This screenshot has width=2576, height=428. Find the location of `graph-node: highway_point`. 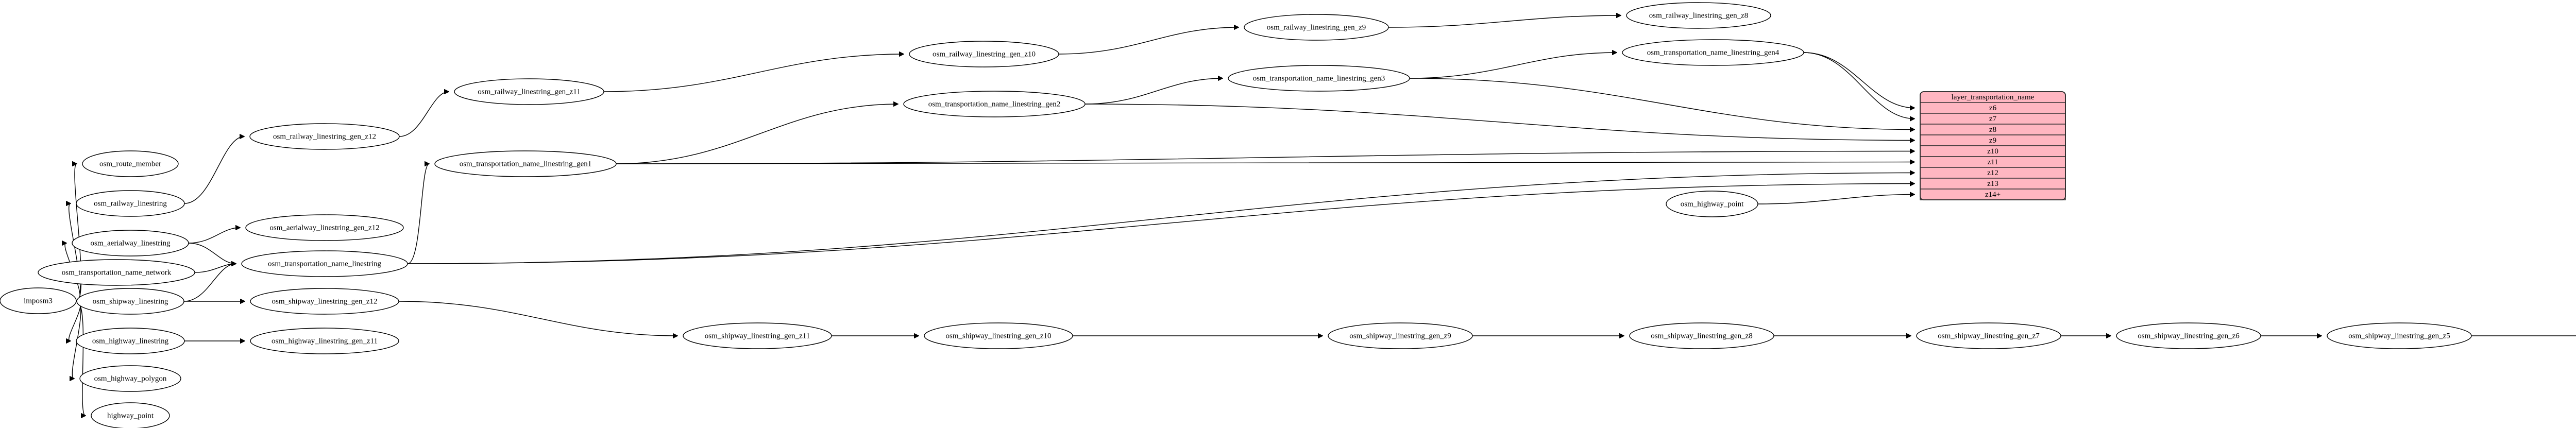

graph-node: highway_point is located at coordinates (130, 415).